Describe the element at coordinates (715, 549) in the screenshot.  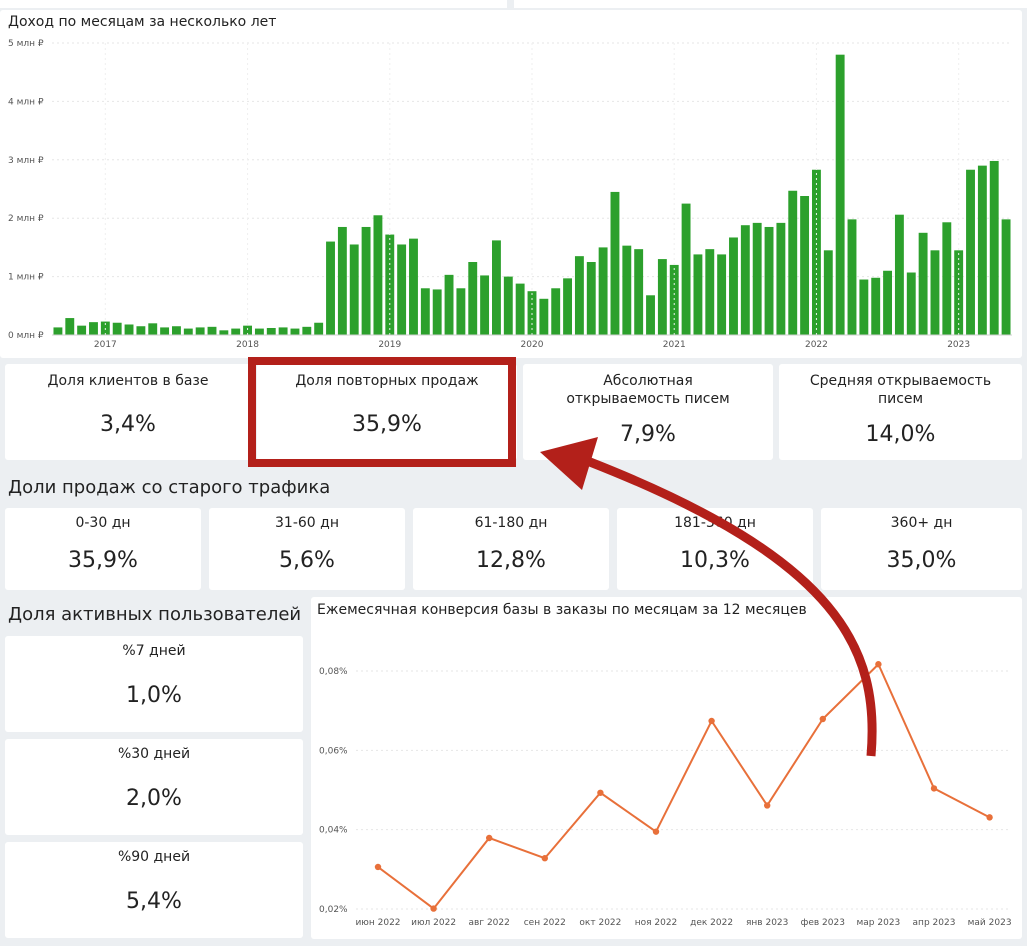
I see `old-traffic-card-181-360: 181-360 дн 10,3%` at that location.